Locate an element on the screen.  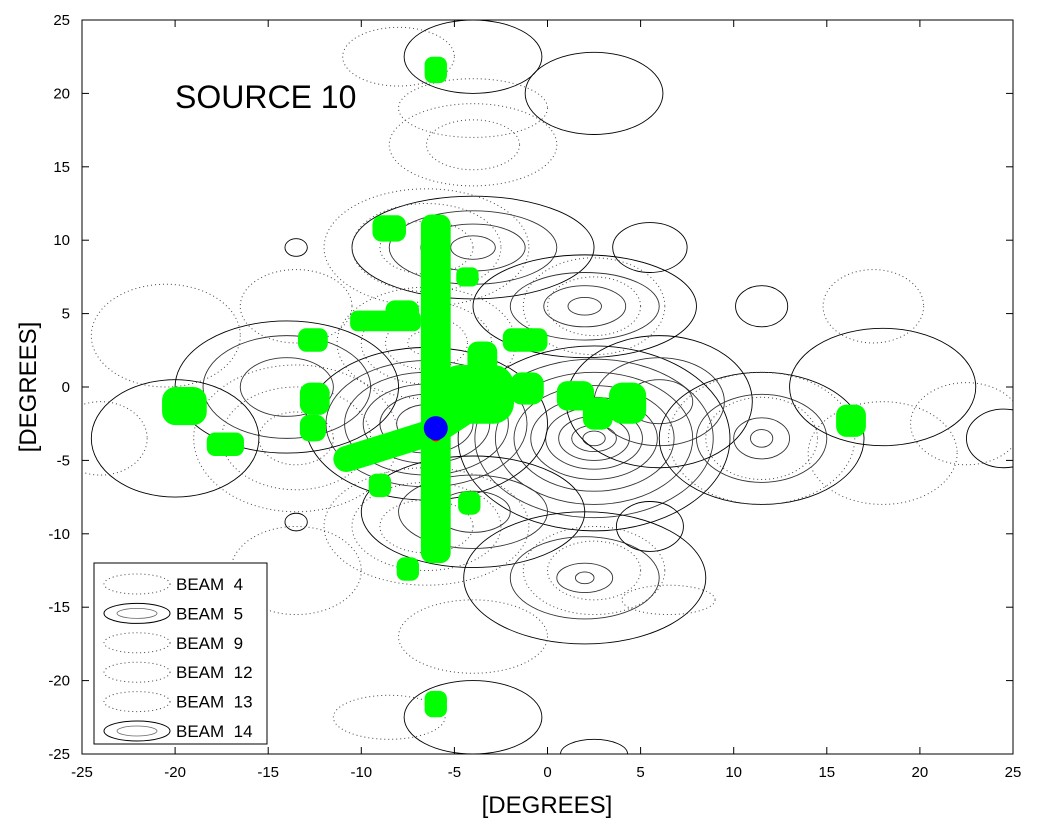
x-tick-label: -15 is located at coordinates (268, 772).